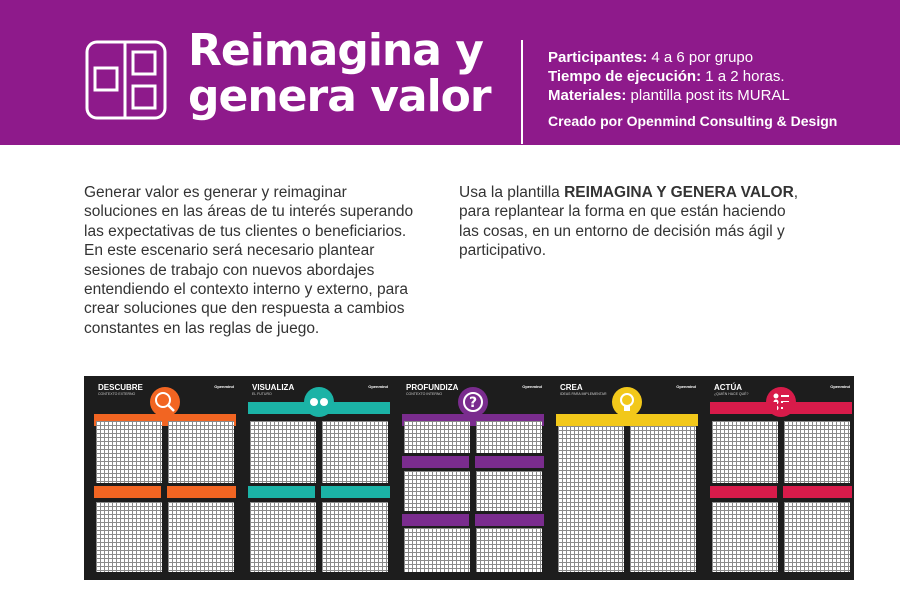 The width and height of the screenshot is (900, 602). Describe the element at coordinates (583, 394) in the screenshot. I see `panel-subtitle: IDEAS PARA IMPLEMENTAR` at that location.